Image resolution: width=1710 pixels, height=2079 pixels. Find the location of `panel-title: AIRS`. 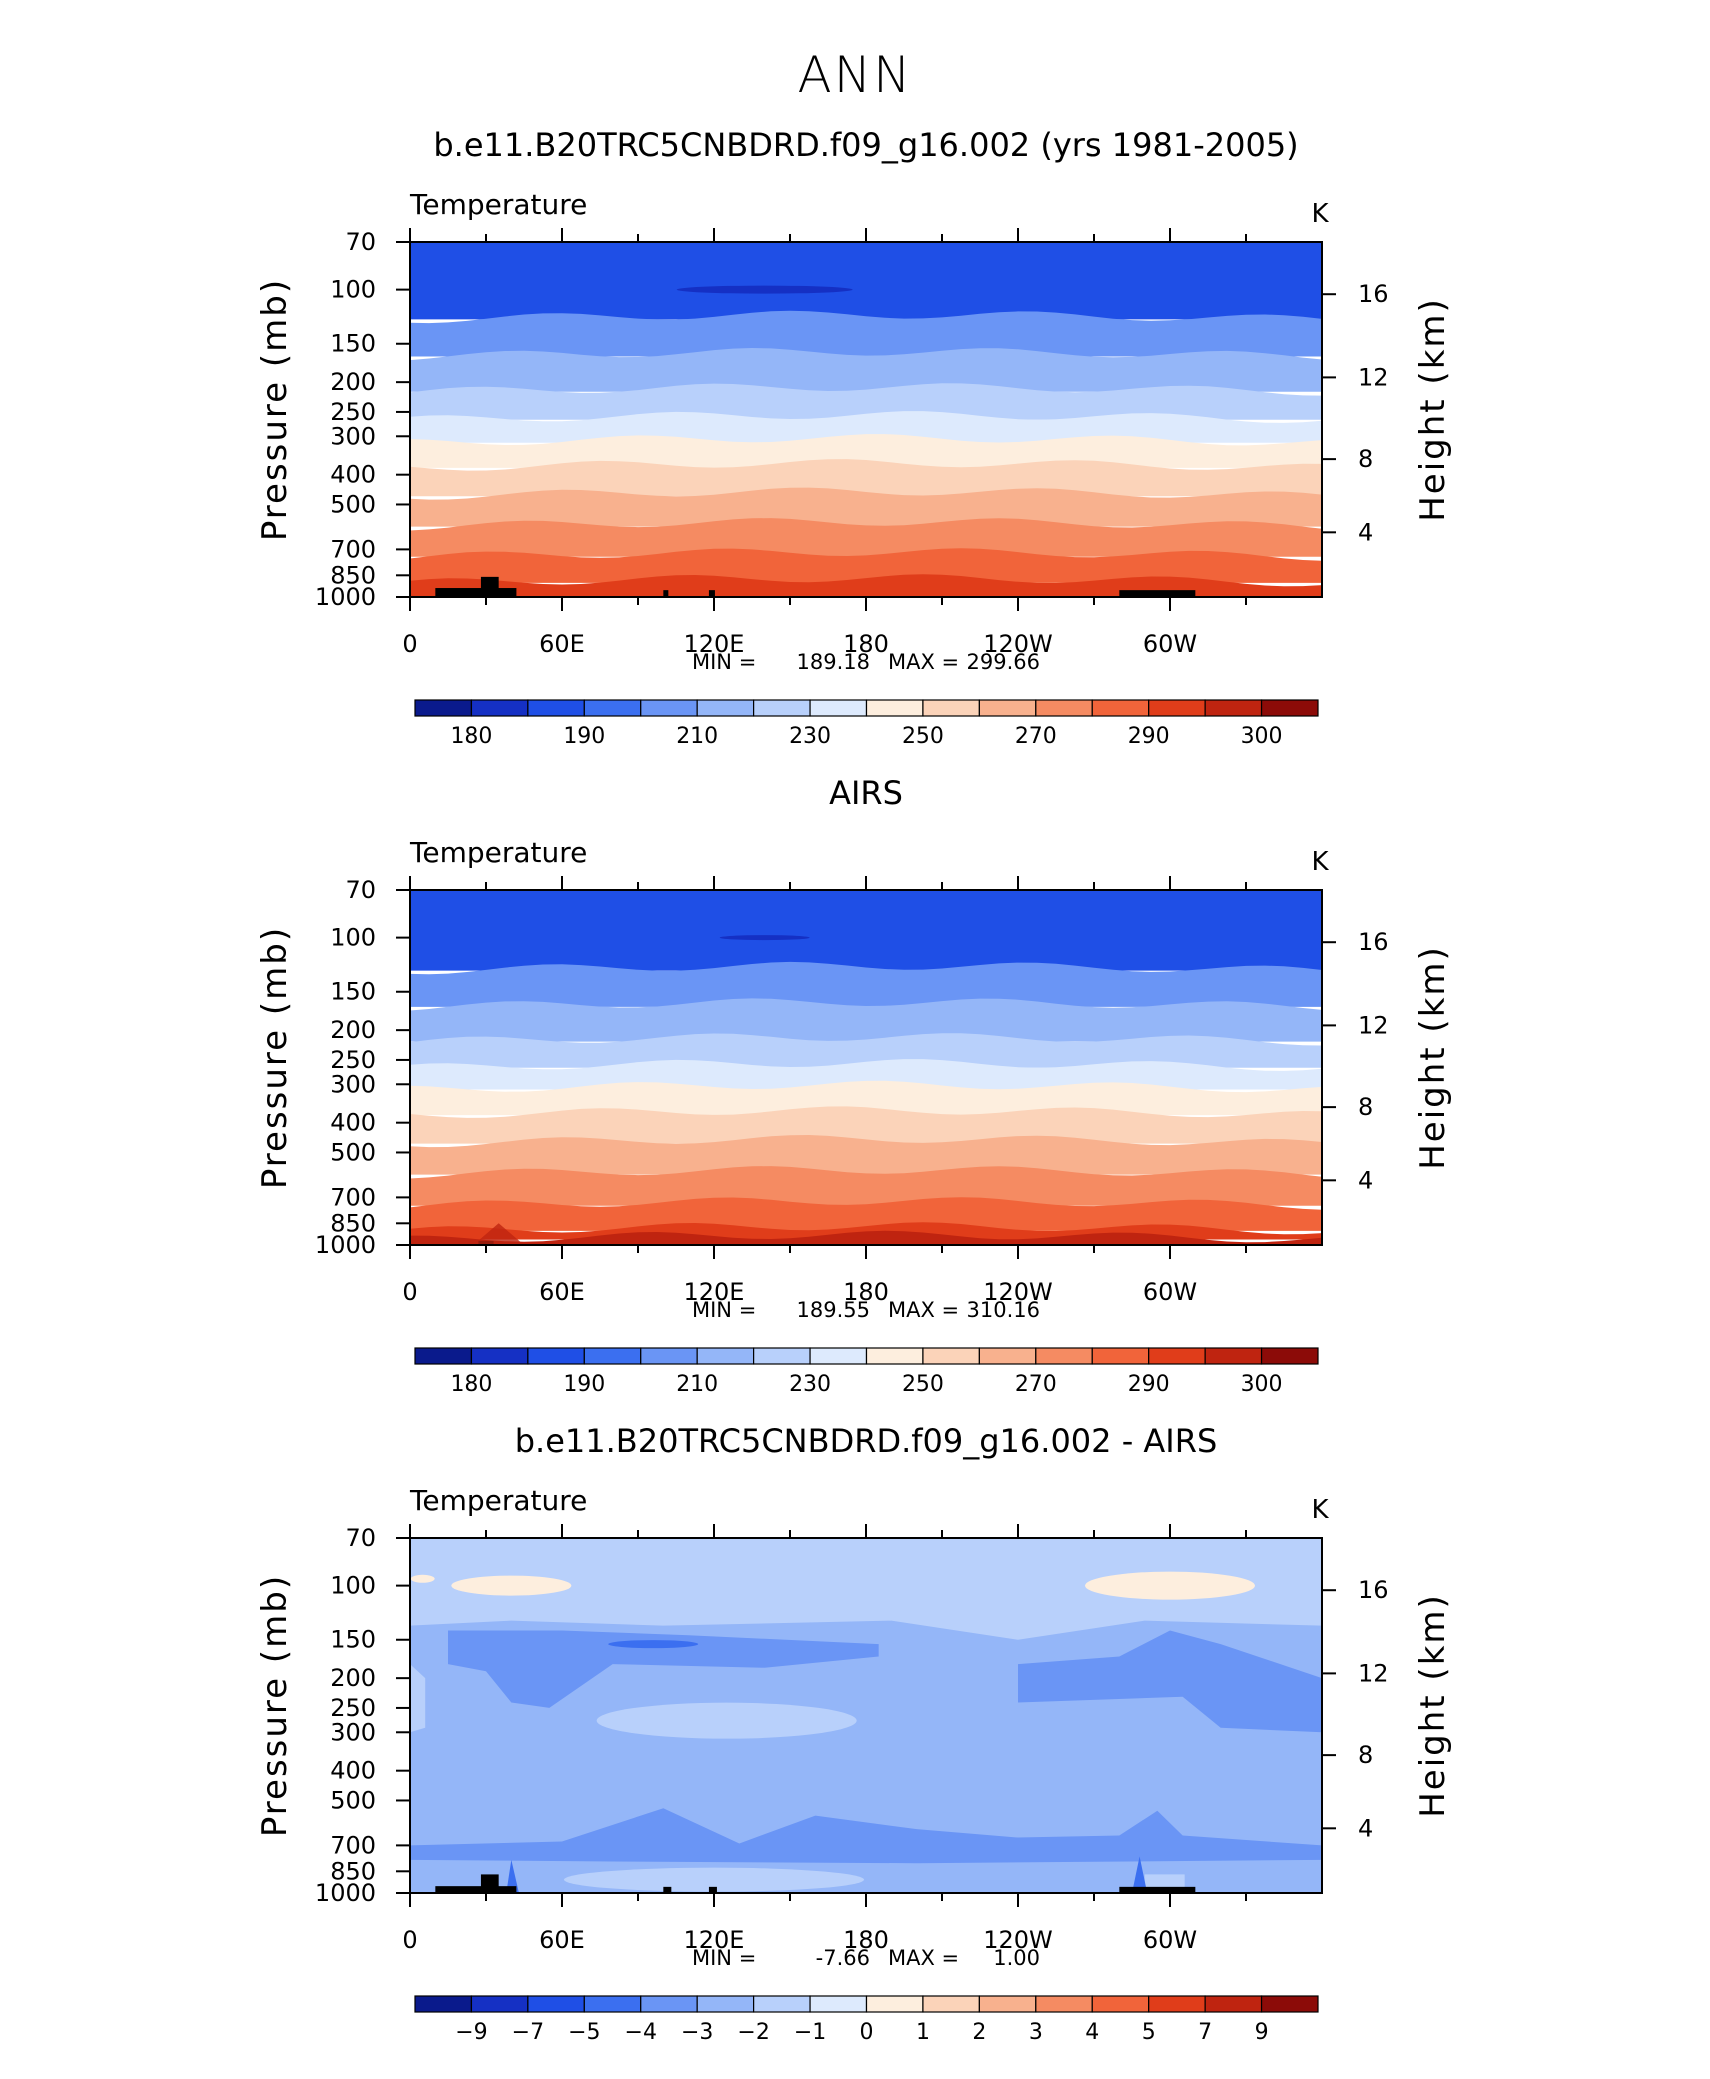

panel-title: AIRS is located at coordinates (866, 793).